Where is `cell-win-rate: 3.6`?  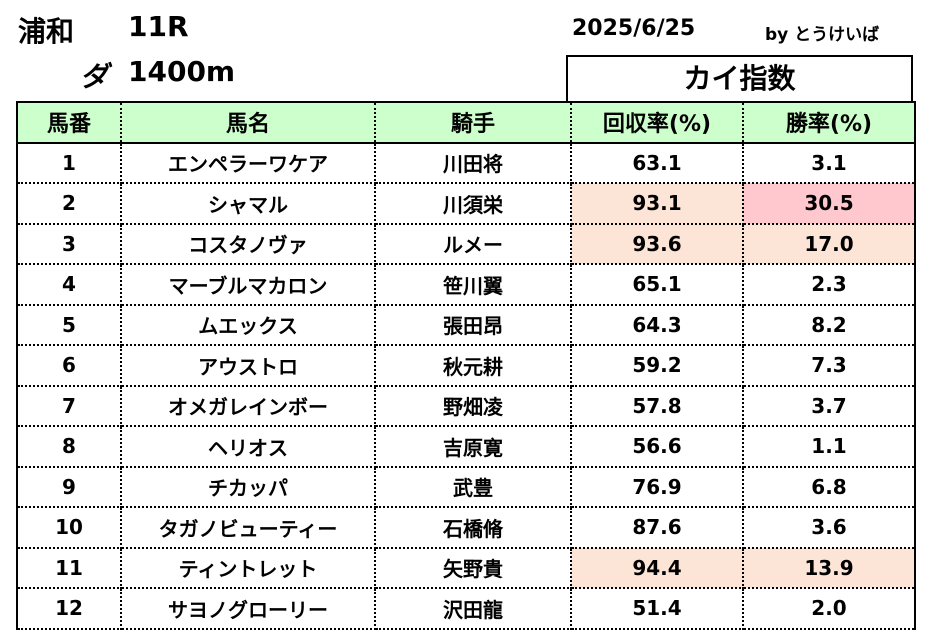
cell-win-rate: 3.6 is located at coordinates (829, 528).